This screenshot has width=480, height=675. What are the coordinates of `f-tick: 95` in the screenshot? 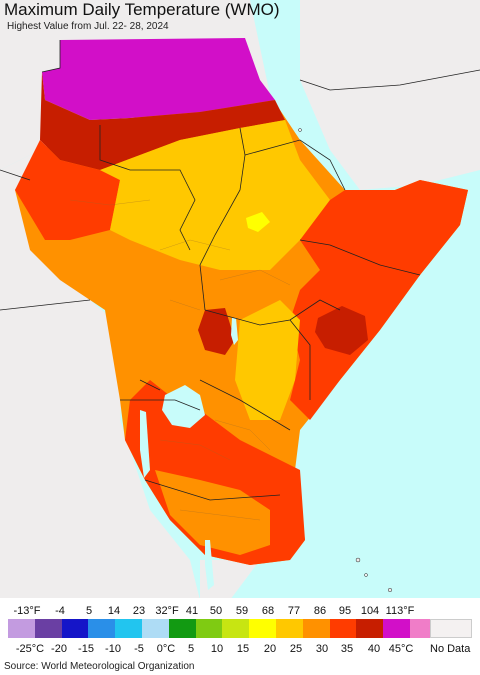 It's located at (345, 611).